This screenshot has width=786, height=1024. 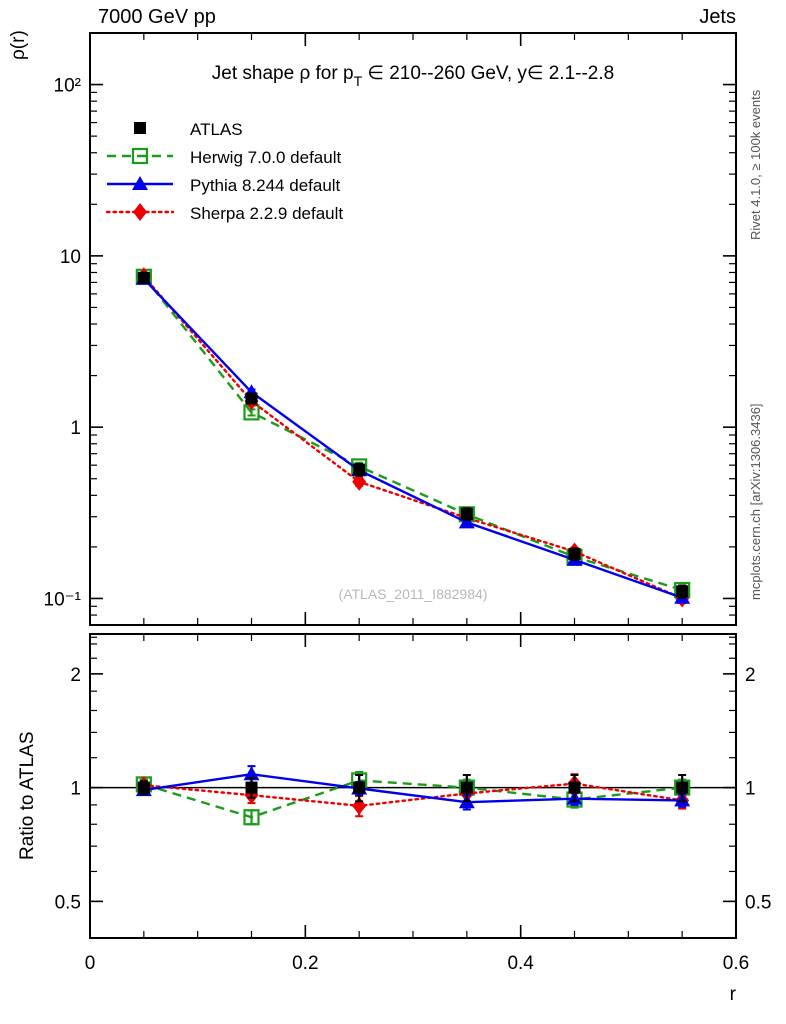 What do you see at coordinates (750, 789) in the screenshot?
I see `y-tick-label-ratio-right: 1` at bounding box center [750, 789].